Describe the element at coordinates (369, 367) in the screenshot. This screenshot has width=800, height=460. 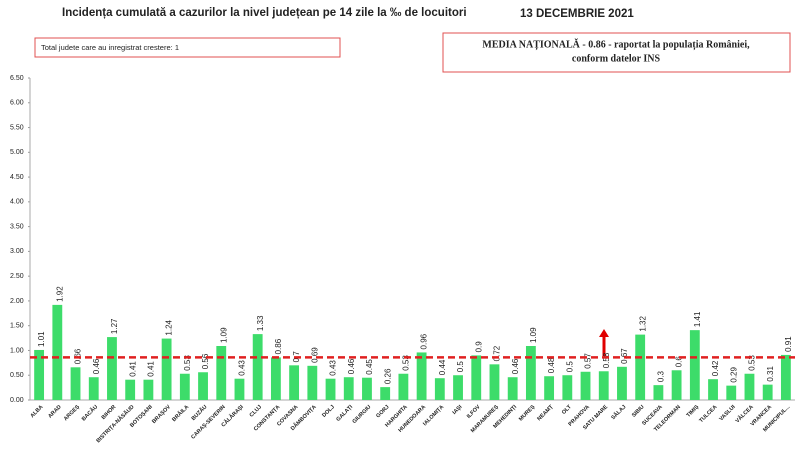
I see `data-label: 0.45` at that location.